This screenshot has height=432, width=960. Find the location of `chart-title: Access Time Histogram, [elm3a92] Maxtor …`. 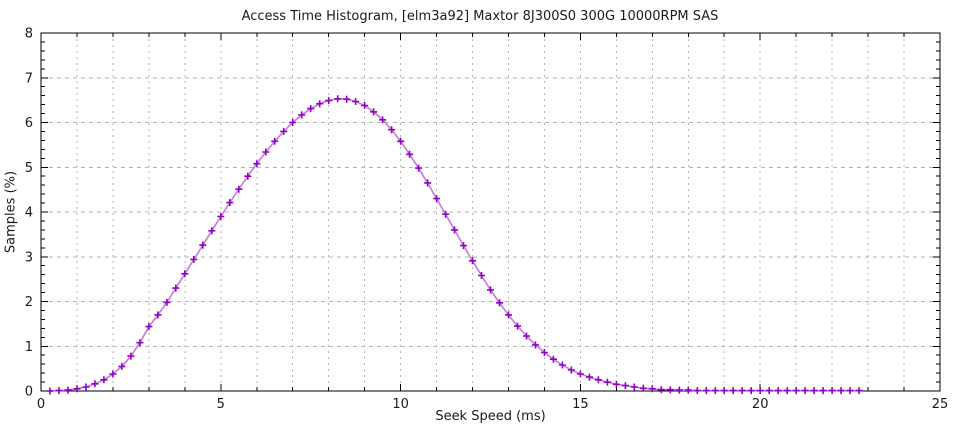

chart-title: Access Time Histogram, [elm3a92] Maxtor … is located at coordinates (480, 16).